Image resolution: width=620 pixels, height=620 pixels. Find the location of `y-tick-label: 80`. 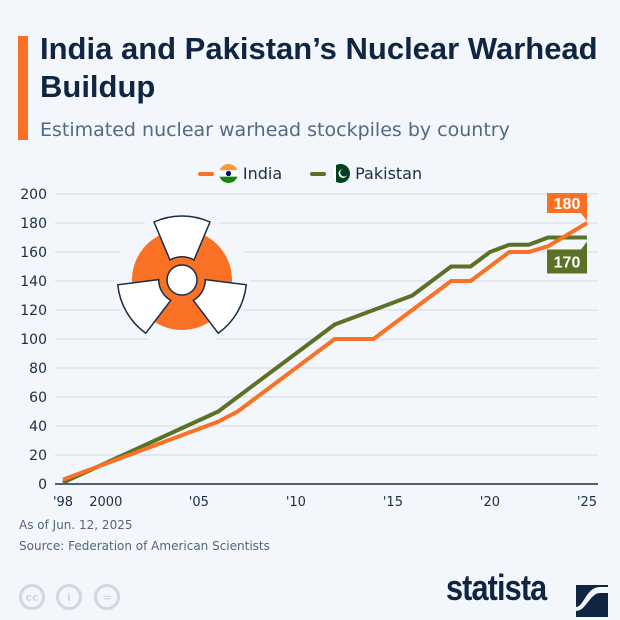

y-tick-label: 80 is located at coordinates (38, 369).